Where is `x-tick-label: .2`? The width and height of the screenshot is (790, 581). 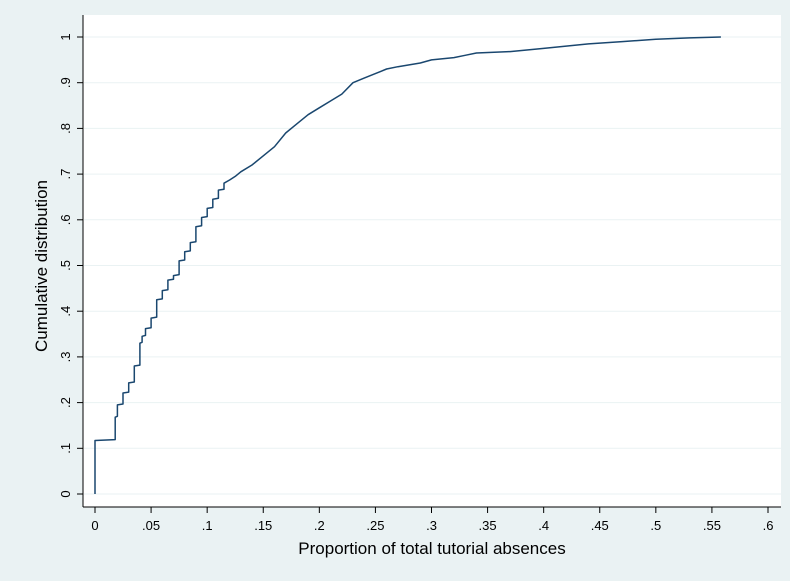
x-tick-label: .2 is located at coordinates (319, 525).